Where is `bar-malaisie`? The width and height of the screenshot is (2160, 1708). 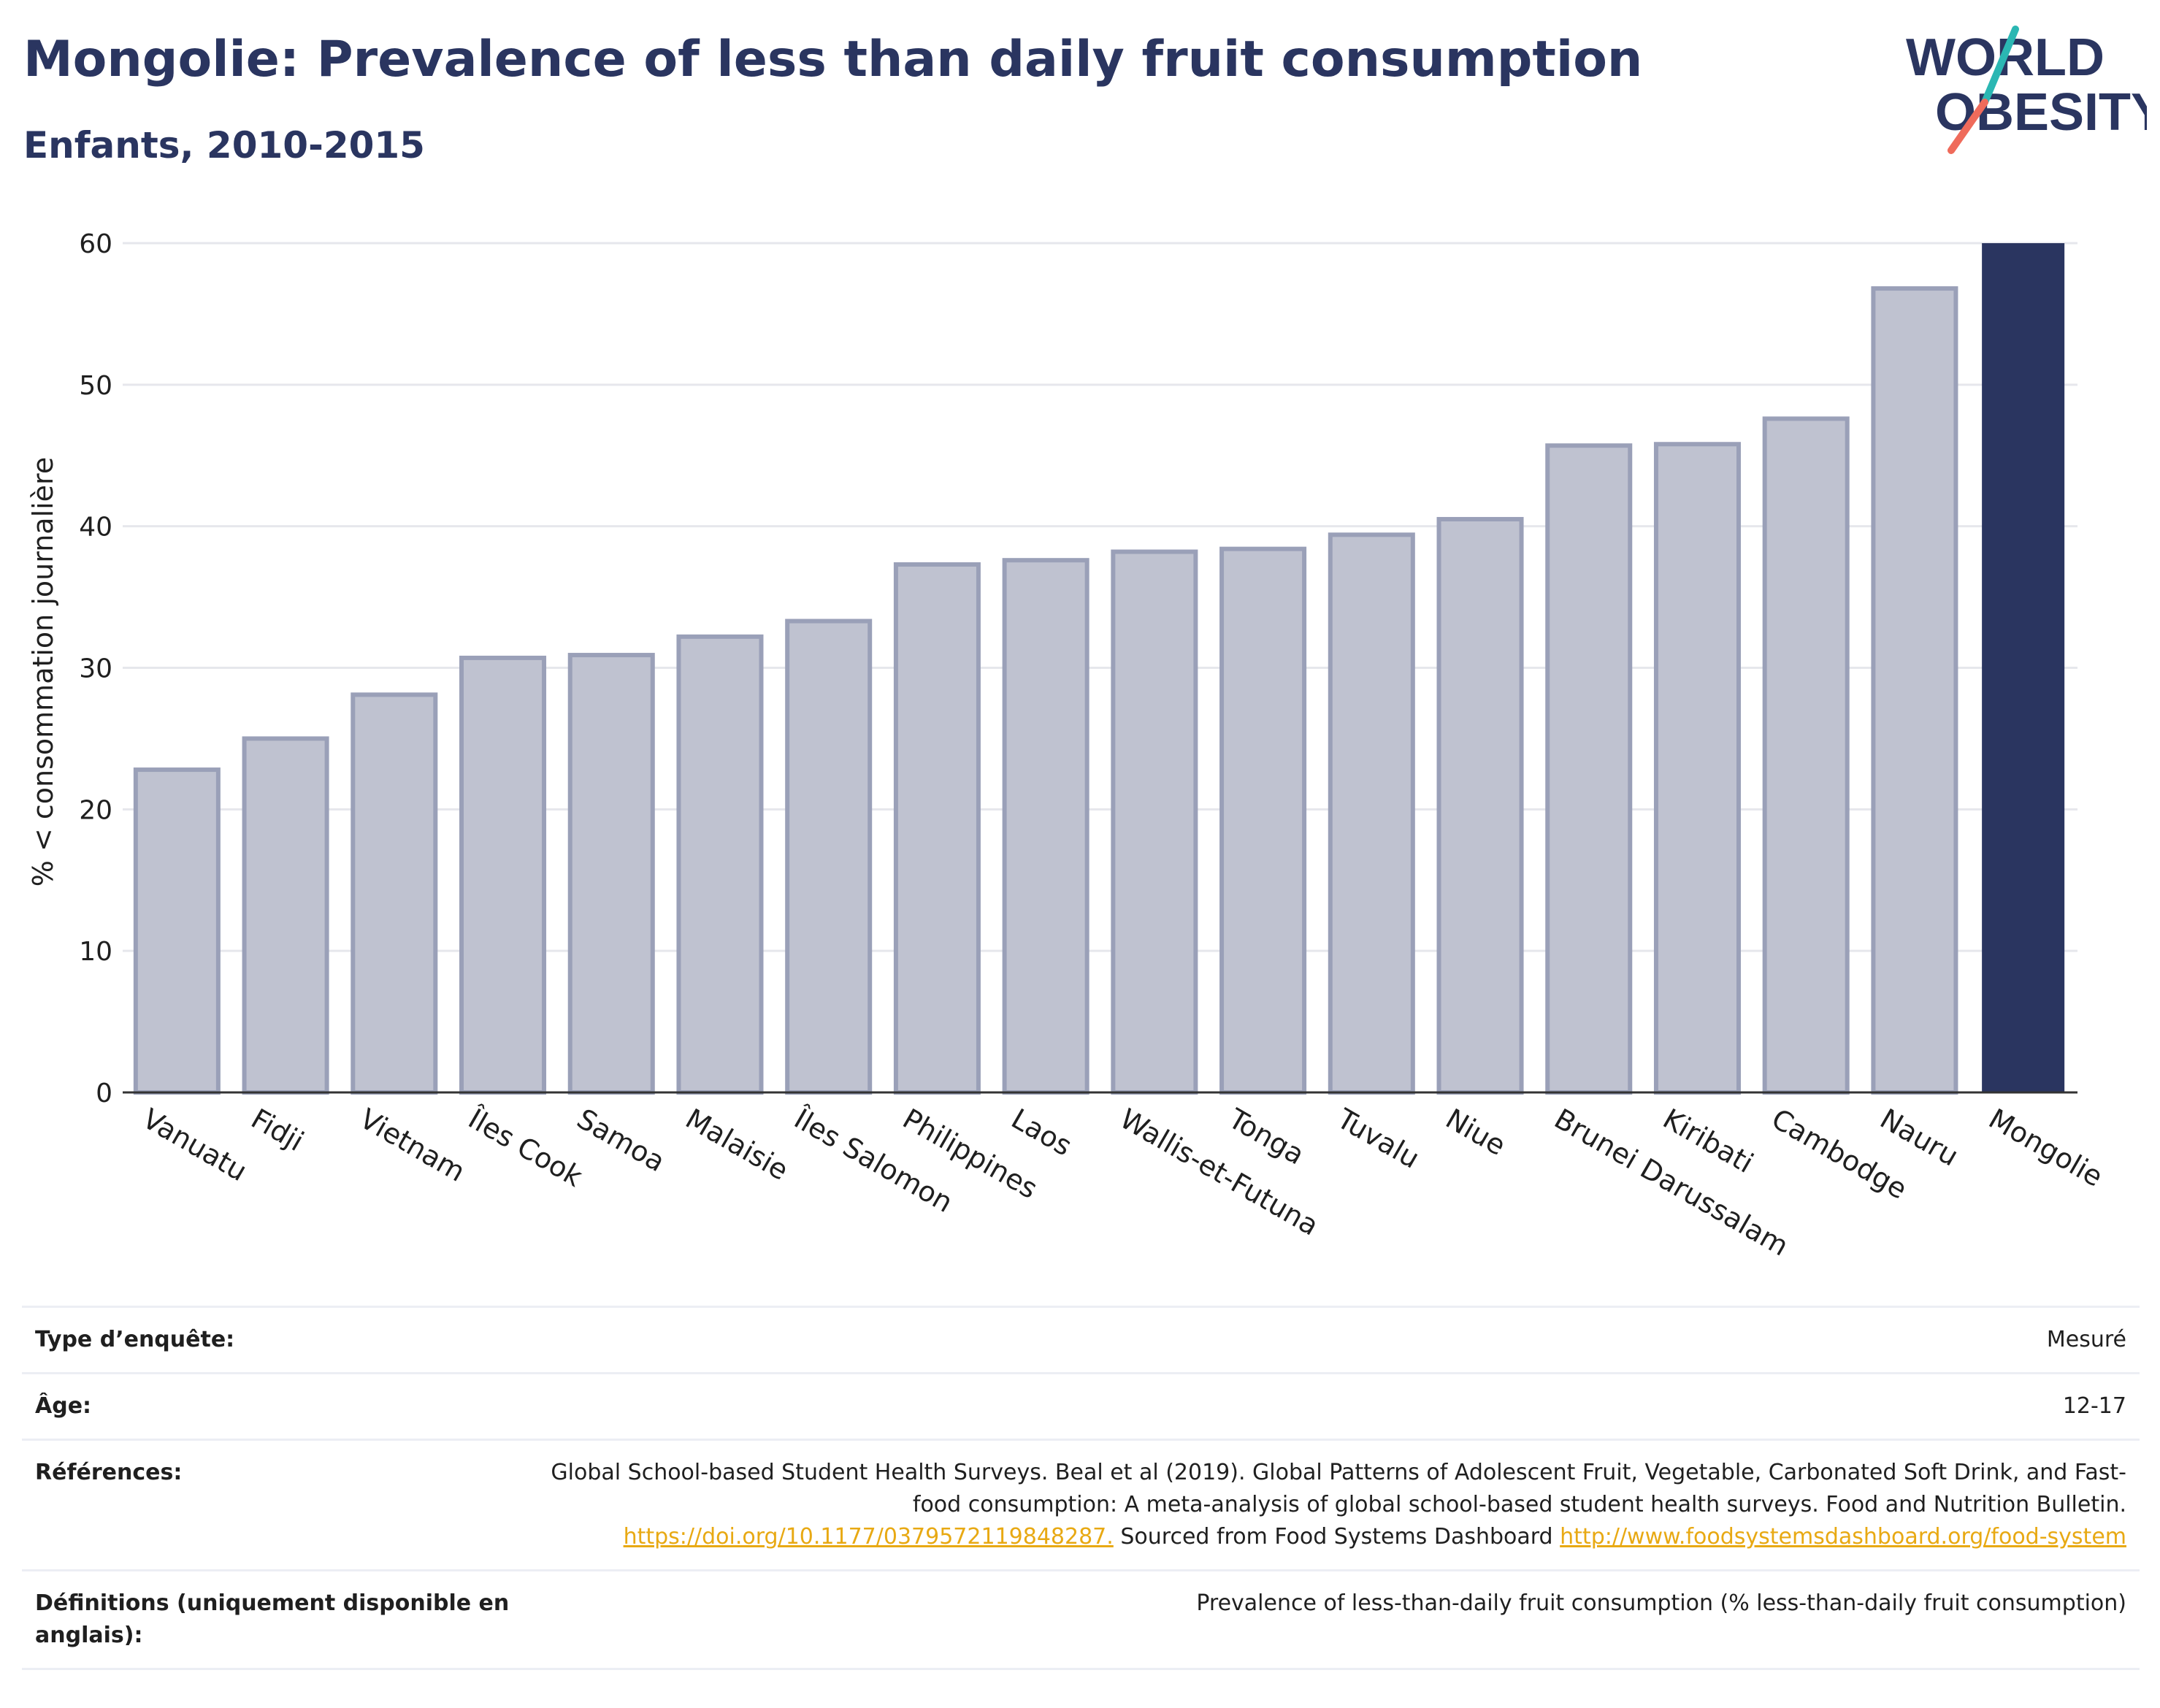 bar-malaisie is located at coordinates (720, 864).